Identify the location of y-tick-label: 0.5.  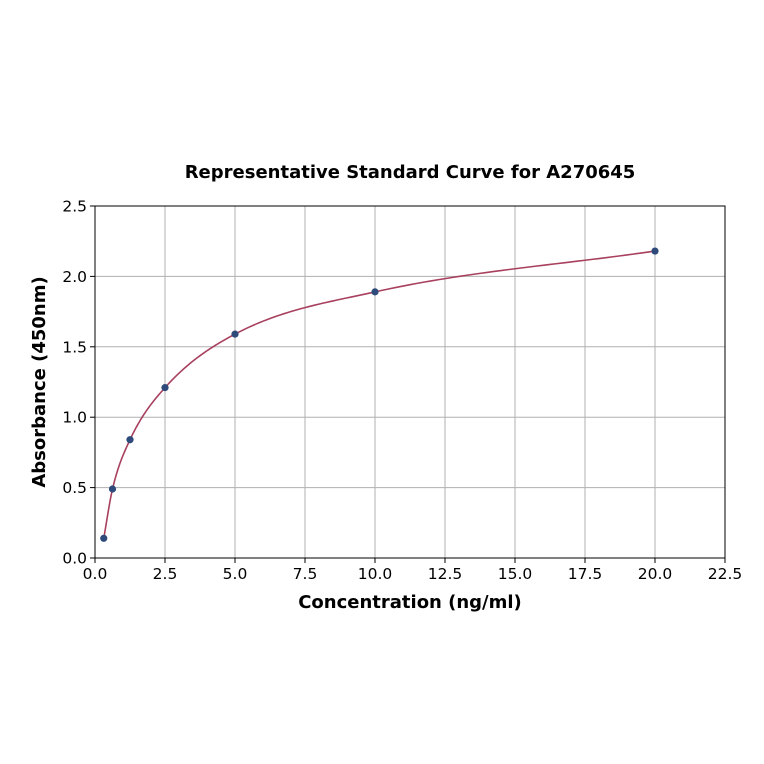
(74, 488).